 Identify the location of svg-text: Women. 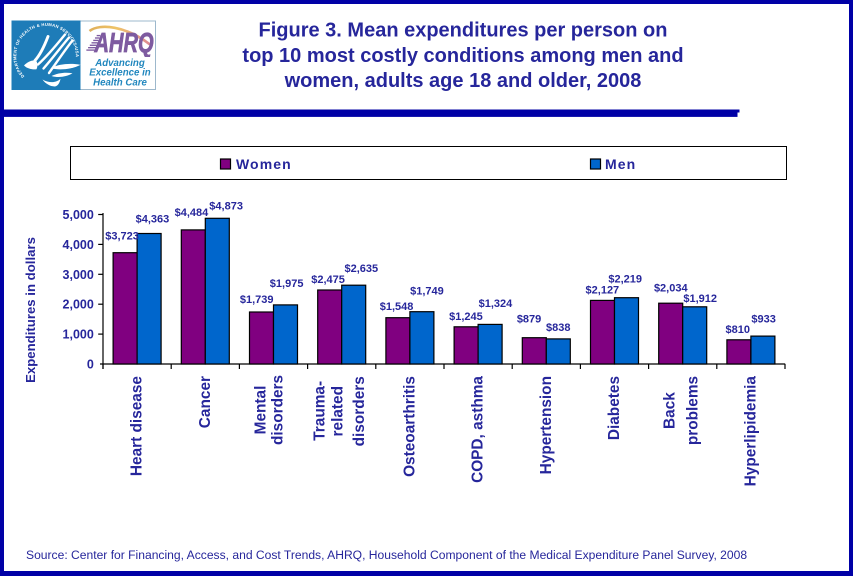
(264, 164).